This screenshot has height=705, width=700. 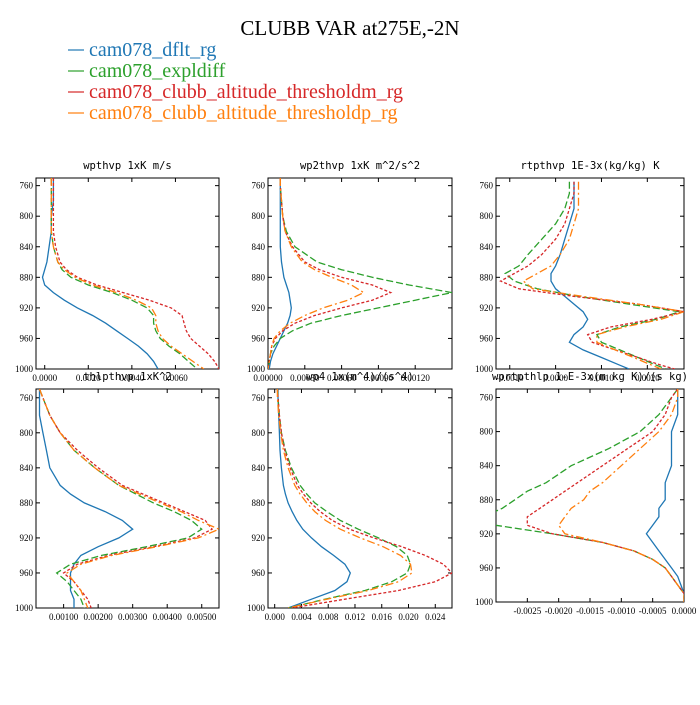 What do you see at coordinates (64, 617) in the screenshot?
I see `x-tick-label: 0.00100` at bounding box center [64, 617].